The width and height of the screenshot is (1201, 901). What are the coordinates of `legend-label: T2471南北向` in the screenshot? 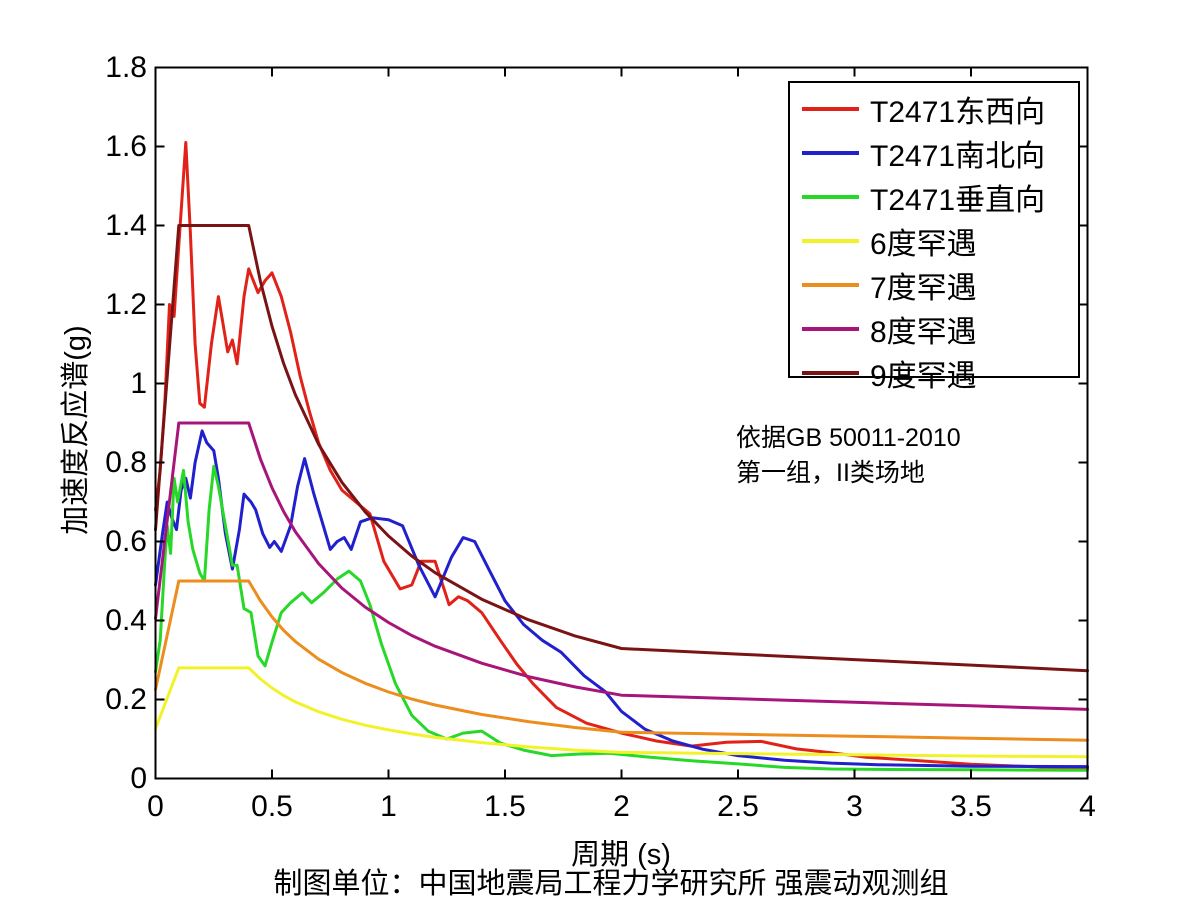 It's located at (958, 156).